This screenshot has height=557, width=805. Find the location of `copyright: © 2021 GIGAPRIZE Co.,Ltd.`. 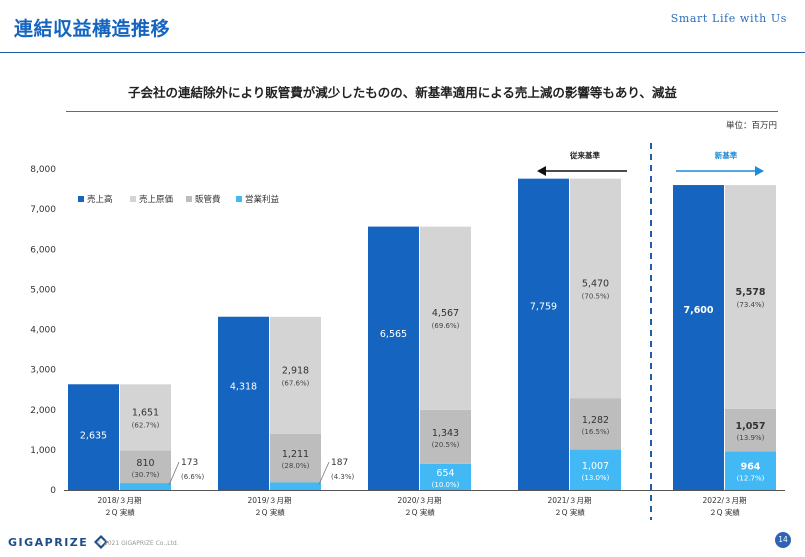

copyright: © 2021 GIGAPRIZE Co.,Ltd. is located at coordinates (137, 543).